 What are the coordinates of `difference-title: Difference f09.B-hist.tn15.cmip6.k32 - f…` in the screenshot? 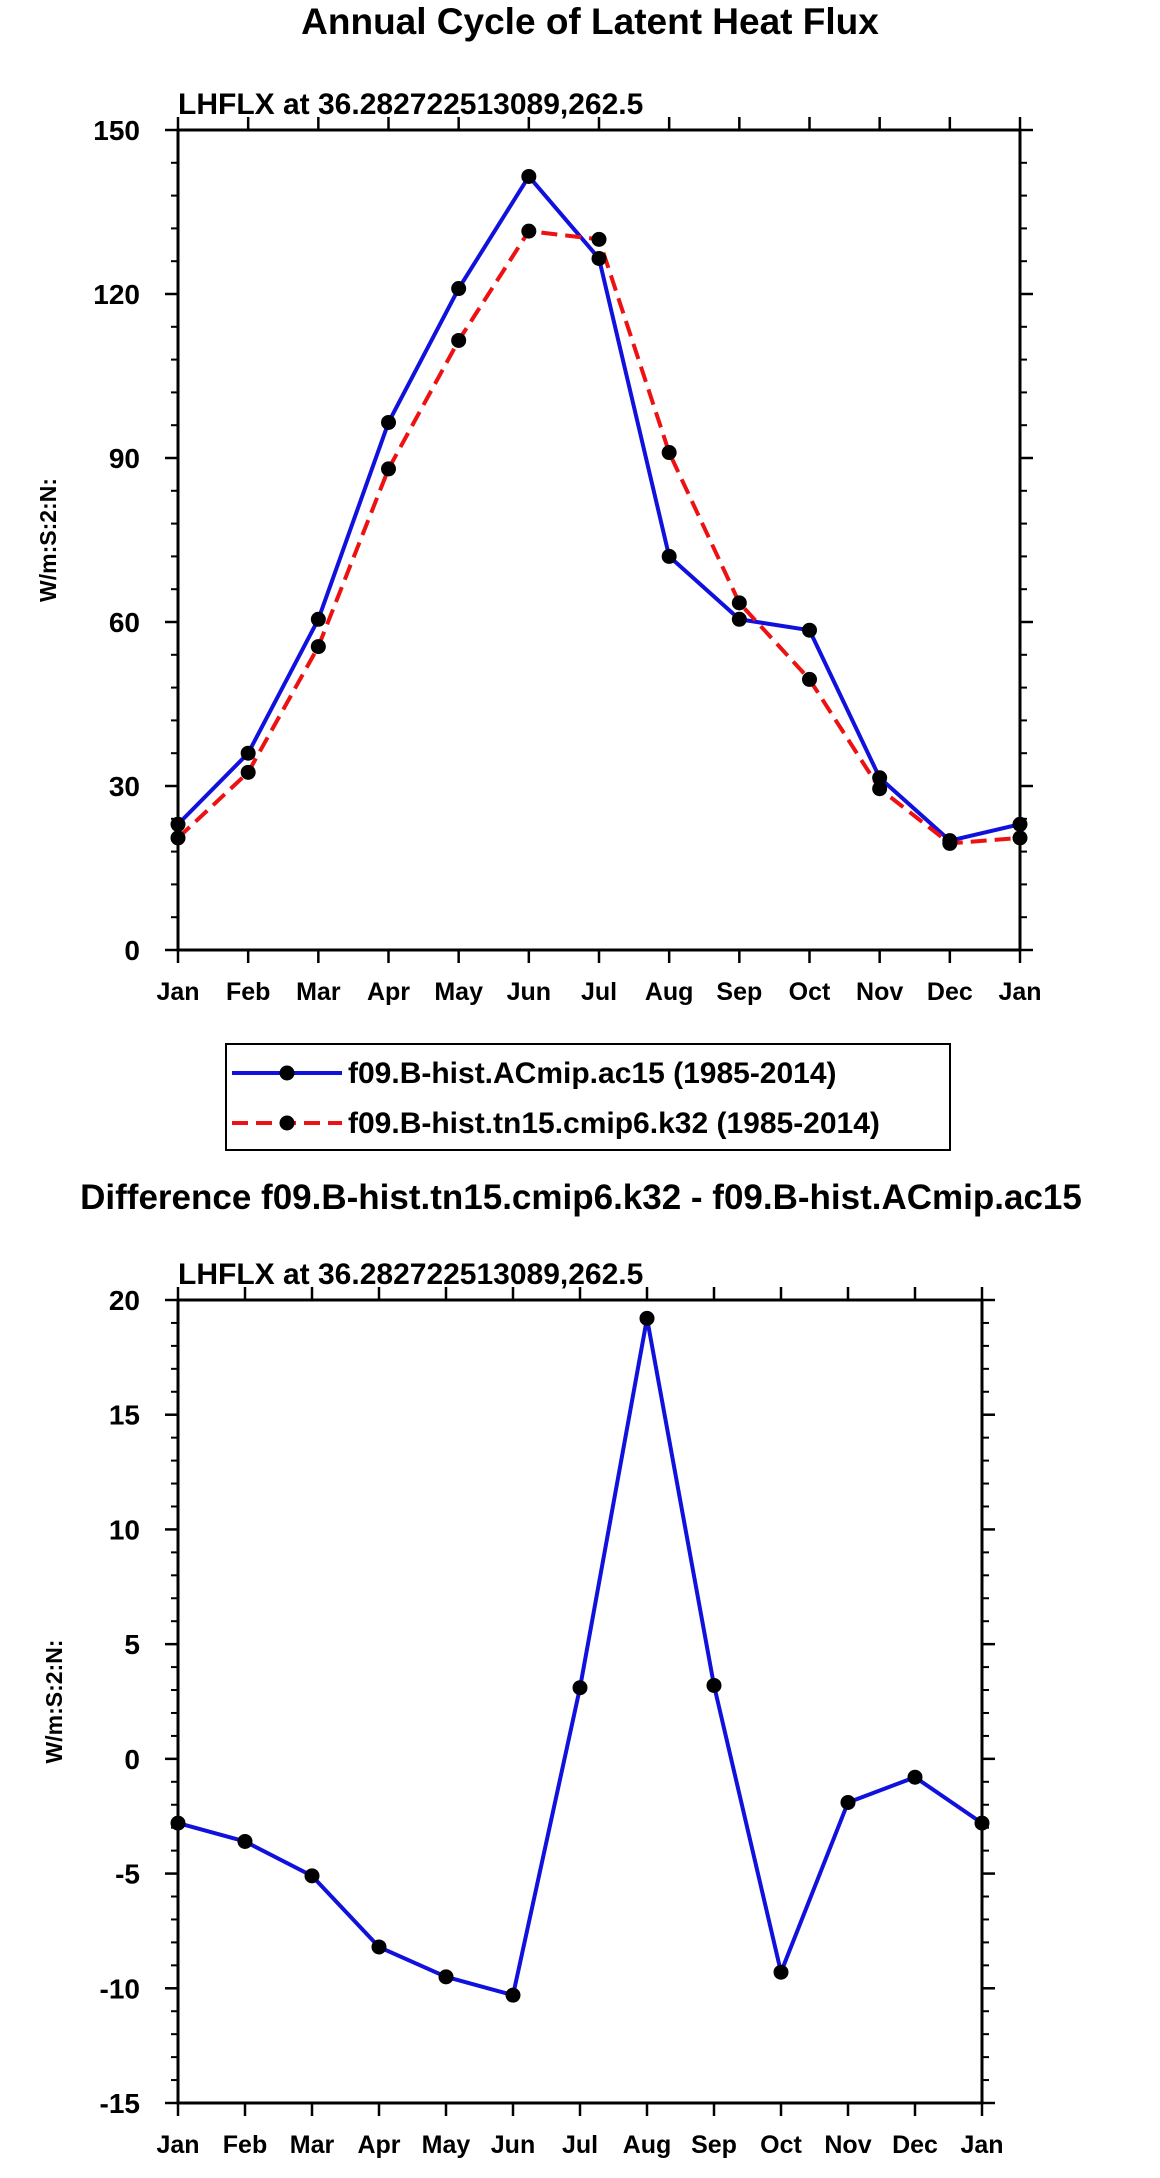 It's located at (581, 1197).